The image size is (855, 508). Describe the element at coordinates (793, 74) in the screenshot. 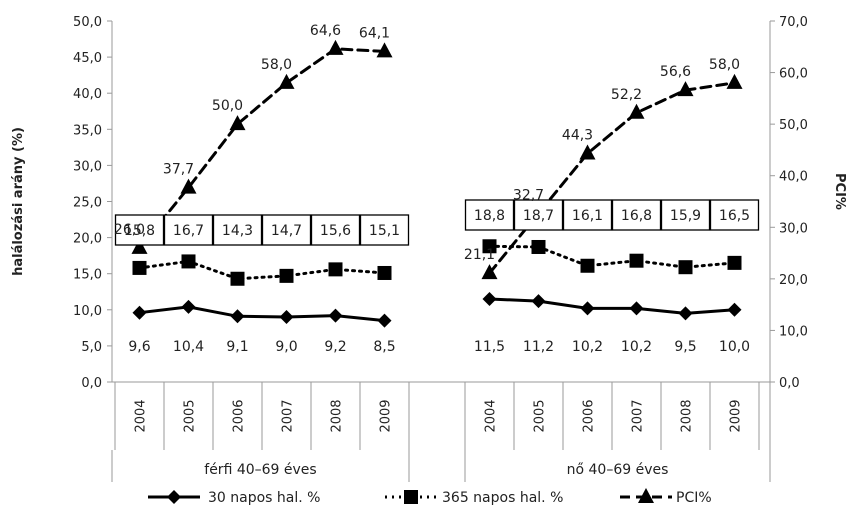

I see `right-tick-label: 60,0` at that location.